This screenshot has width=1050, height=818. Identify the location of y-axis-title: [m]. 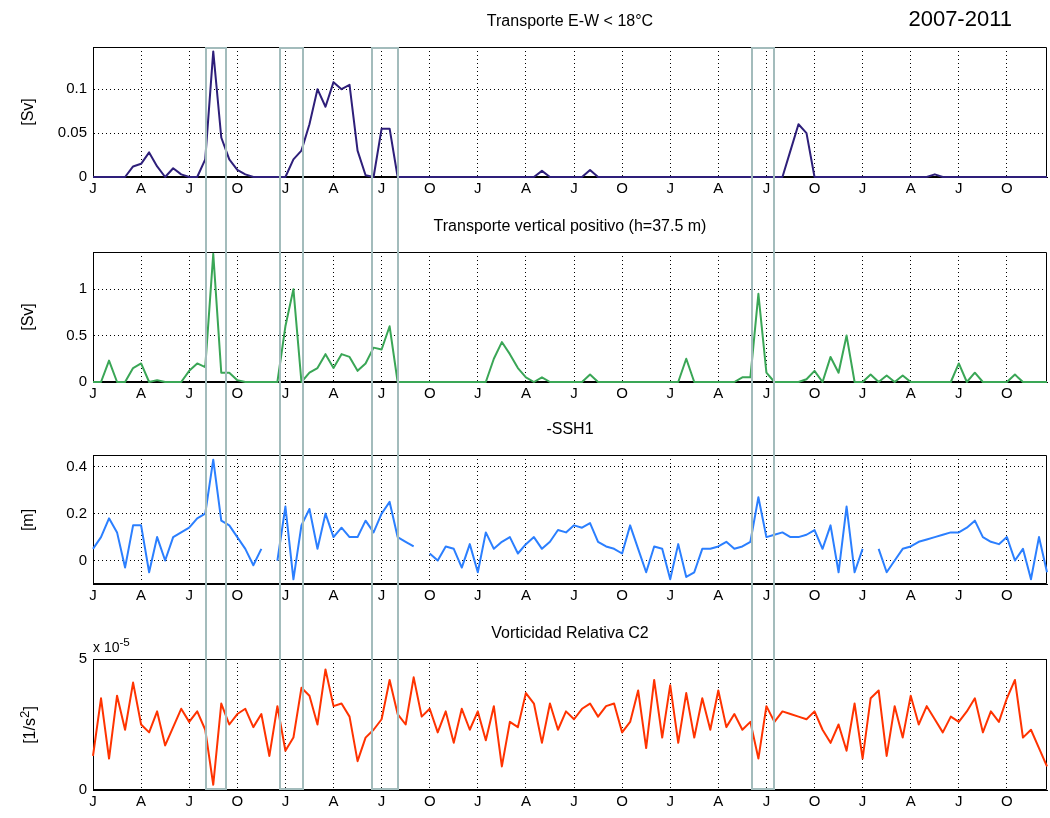
(28, 519).